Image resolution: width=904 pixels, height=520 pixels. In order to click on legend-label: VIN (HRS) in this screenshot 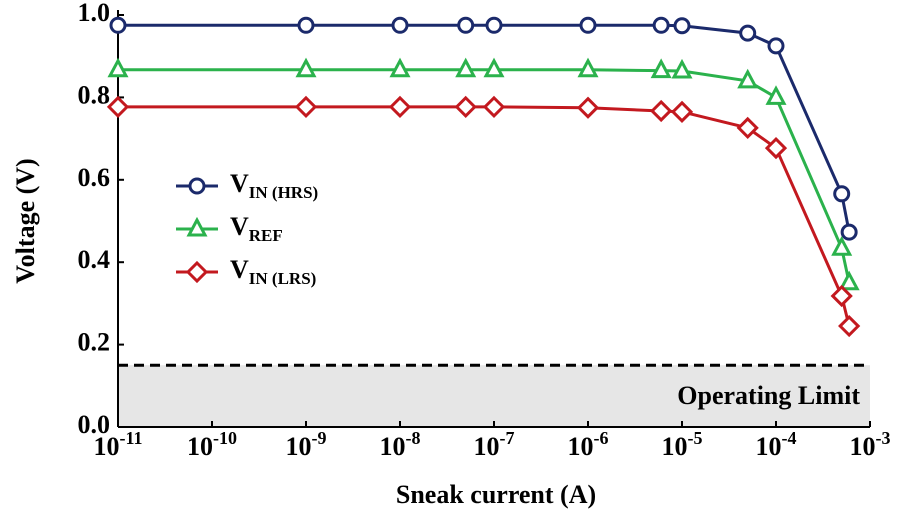, I will do `click(274, 185)`.